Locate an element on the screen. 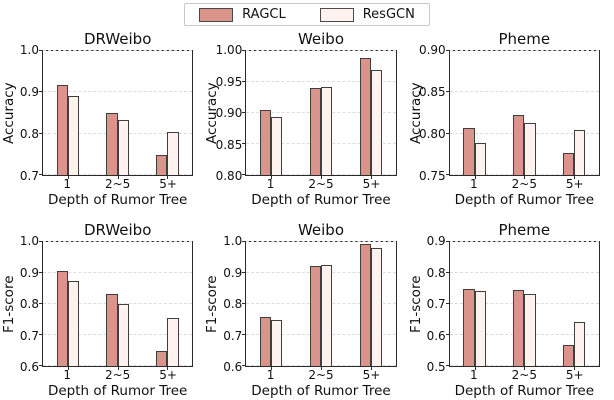 Image resolution: width=614 pixels, height=400 pixels. legend-item-ragcl: RAGCL is located at coordinates (242, 14).